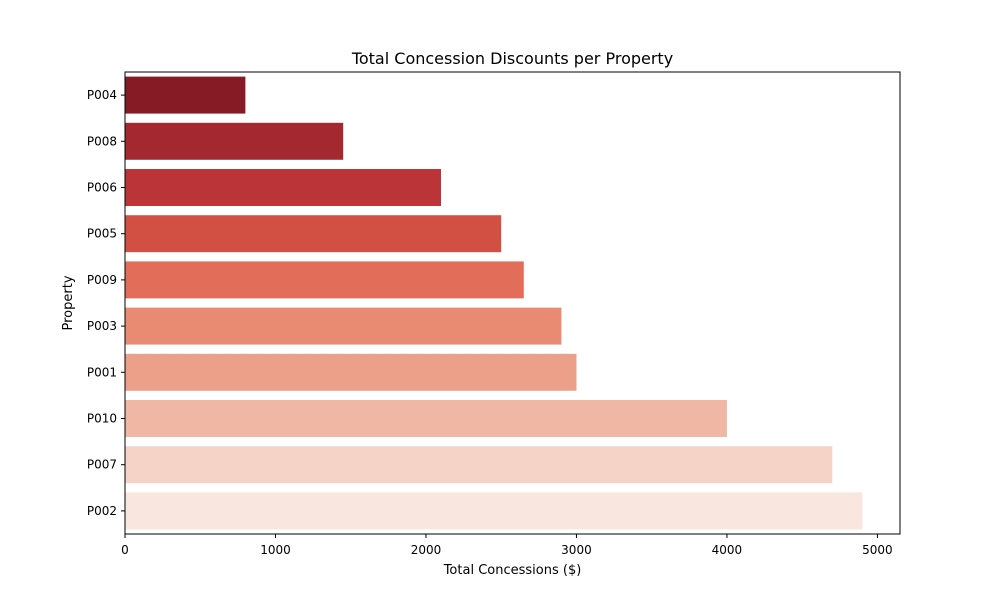 The height and width of the screenshot is (604, 1000). I want to click on y-tick-label: P010, so click(102, 419).